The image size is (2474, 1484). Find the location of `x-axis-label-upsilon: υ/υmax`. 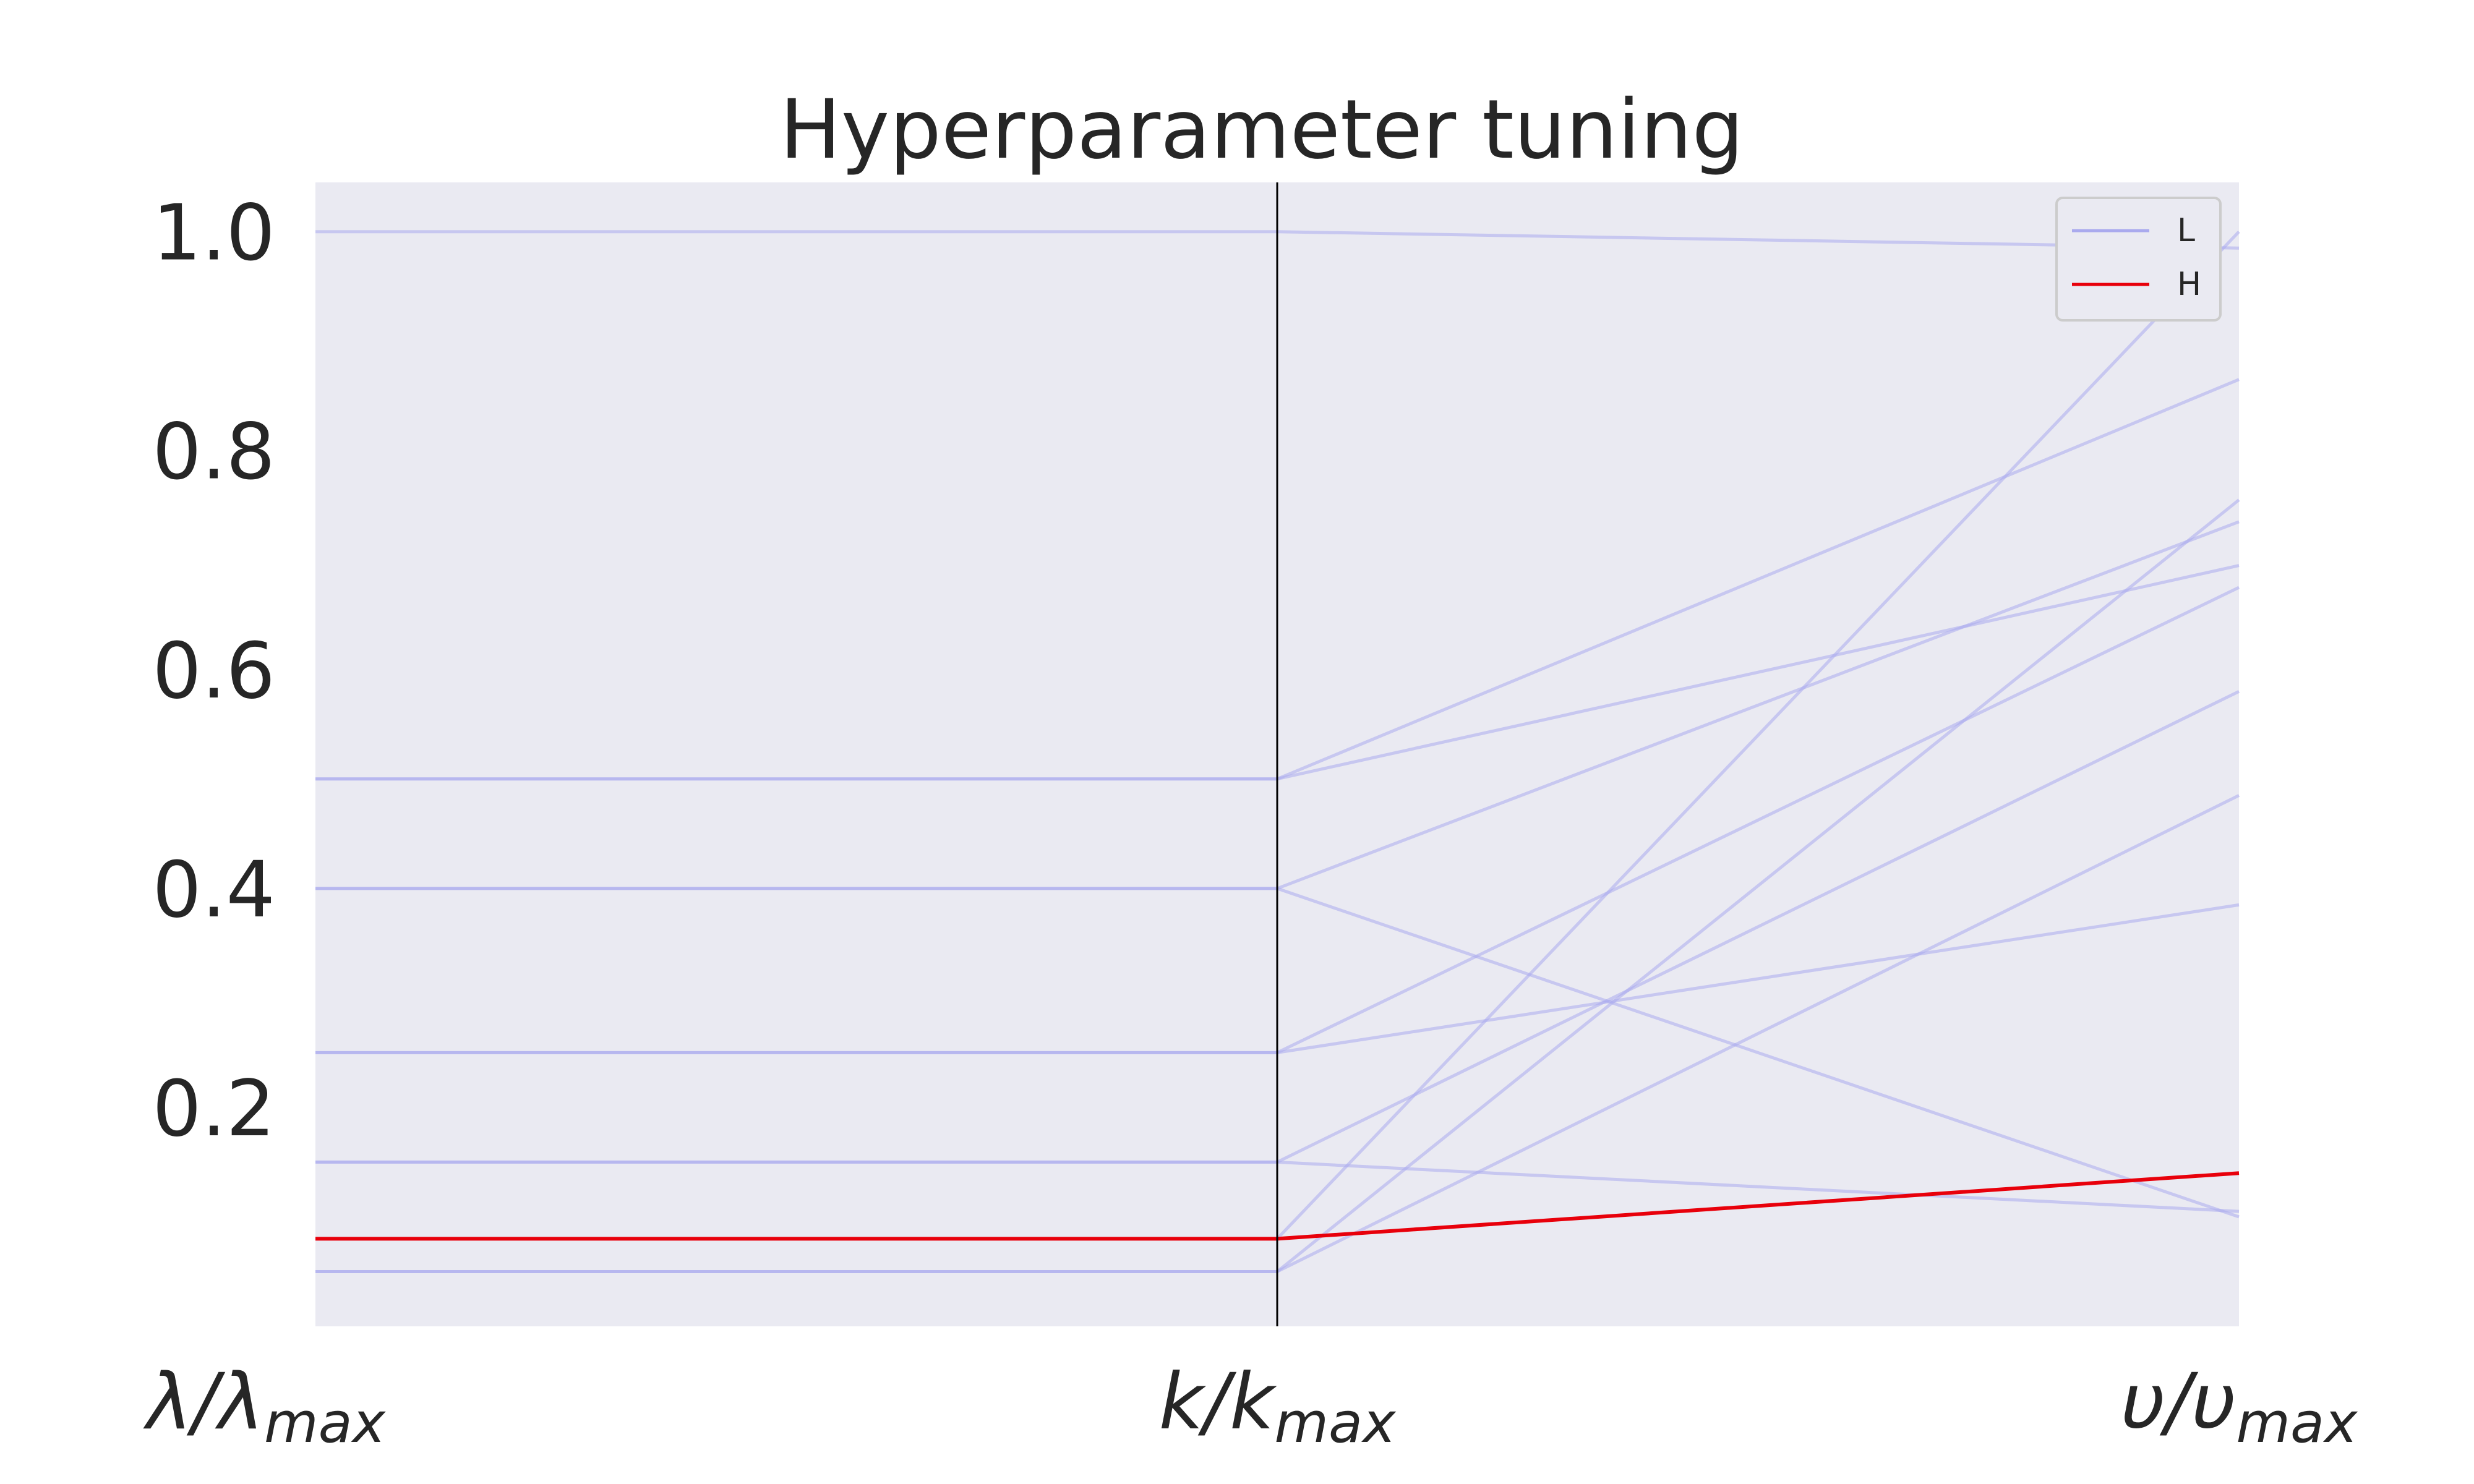

x-axis-label-upsilon: υ/υmax is located at coordinates (2240, 1406).